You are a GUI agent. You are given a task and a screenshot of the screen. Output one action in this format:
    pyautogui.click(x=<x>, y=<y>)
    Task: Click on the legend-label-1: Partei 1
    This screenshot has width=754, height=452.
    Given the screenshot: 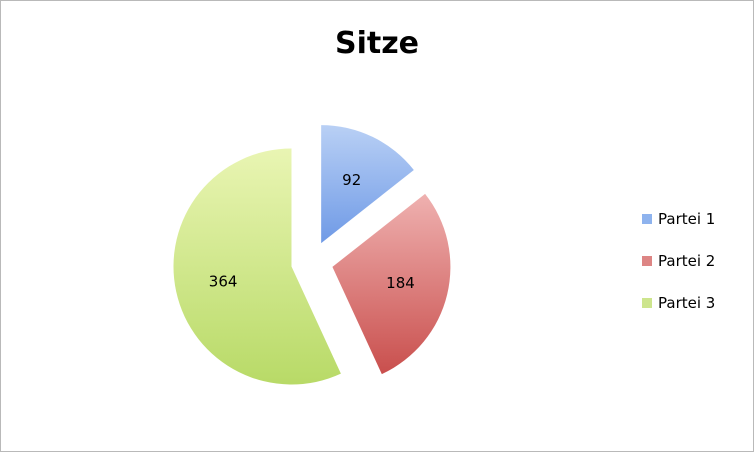 What is the action you would take?
    pyautogui.click(x=687, y=219)
    